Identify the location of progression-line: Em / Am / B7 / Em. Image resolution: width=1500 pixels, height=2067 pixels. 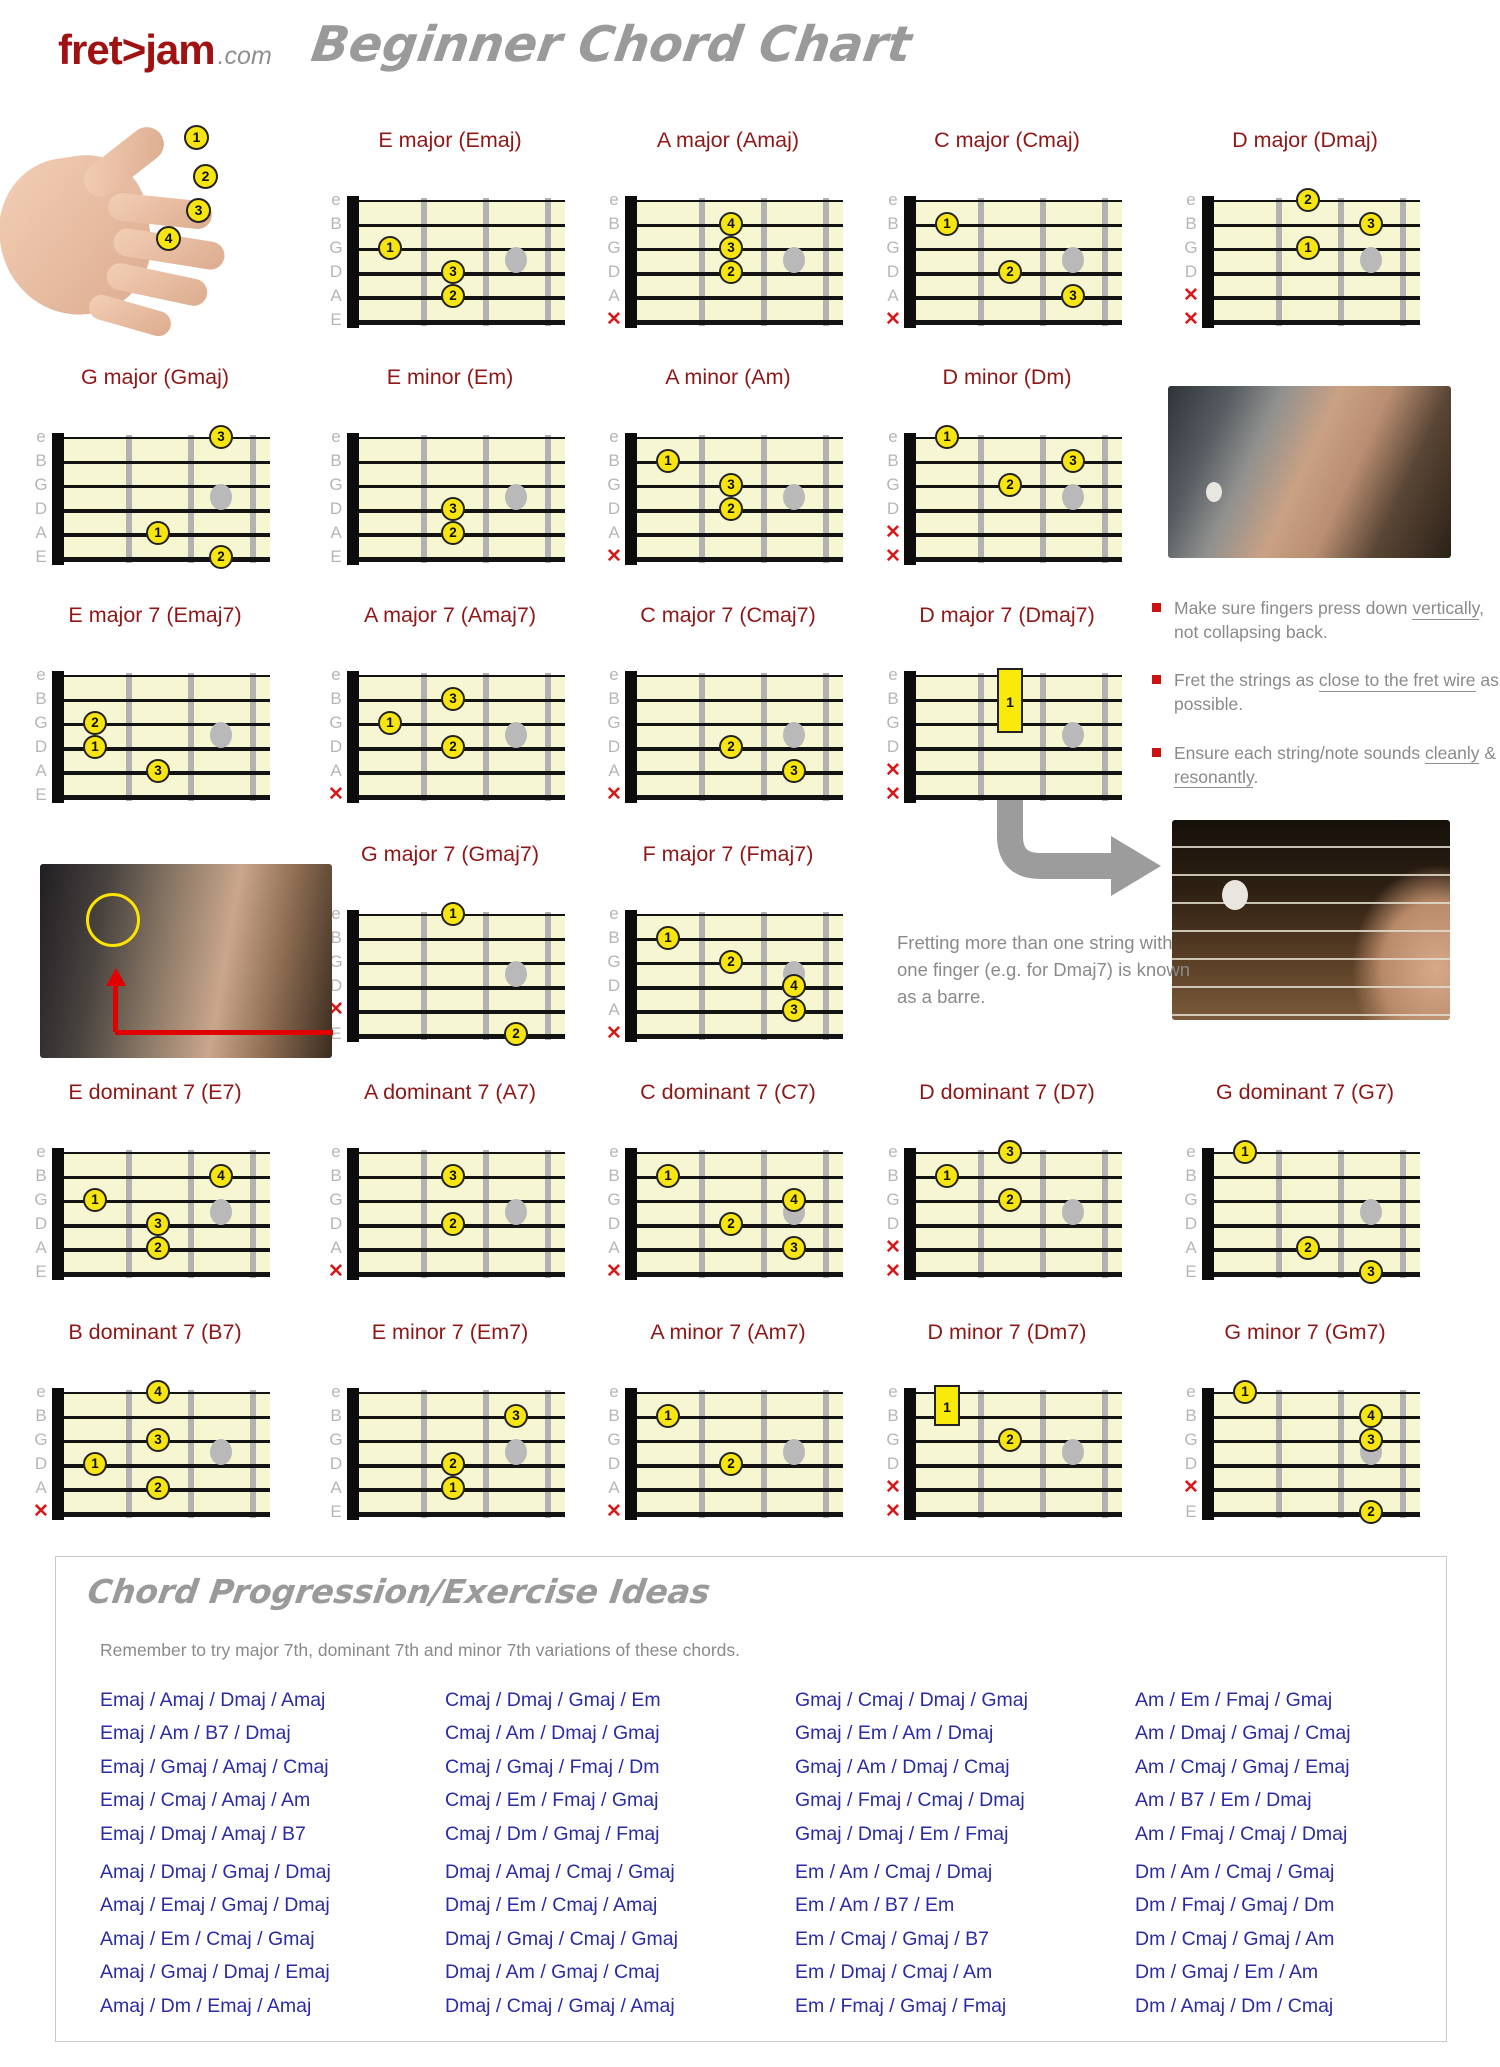
(875, 1905).